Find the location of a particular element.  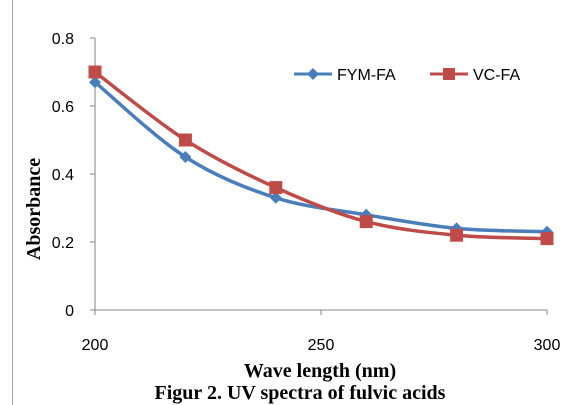

legend: FYM-FA VC-FA is located at coordinates (407, 75).